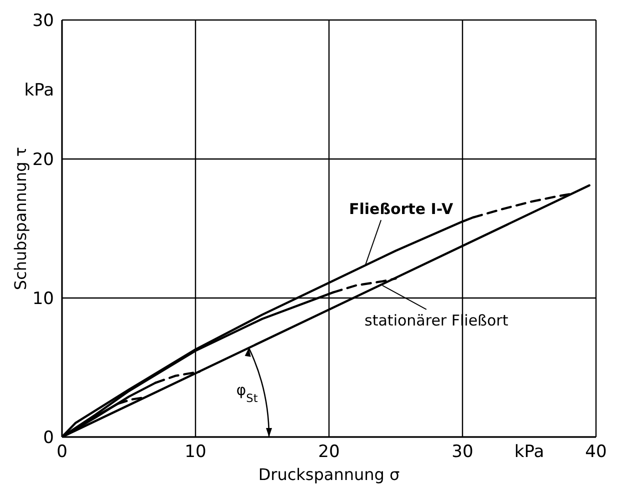 Image resolution: width=621 pixels, height=494 pixels. I want to click on y-tick-label: 30, so click(43, 21).